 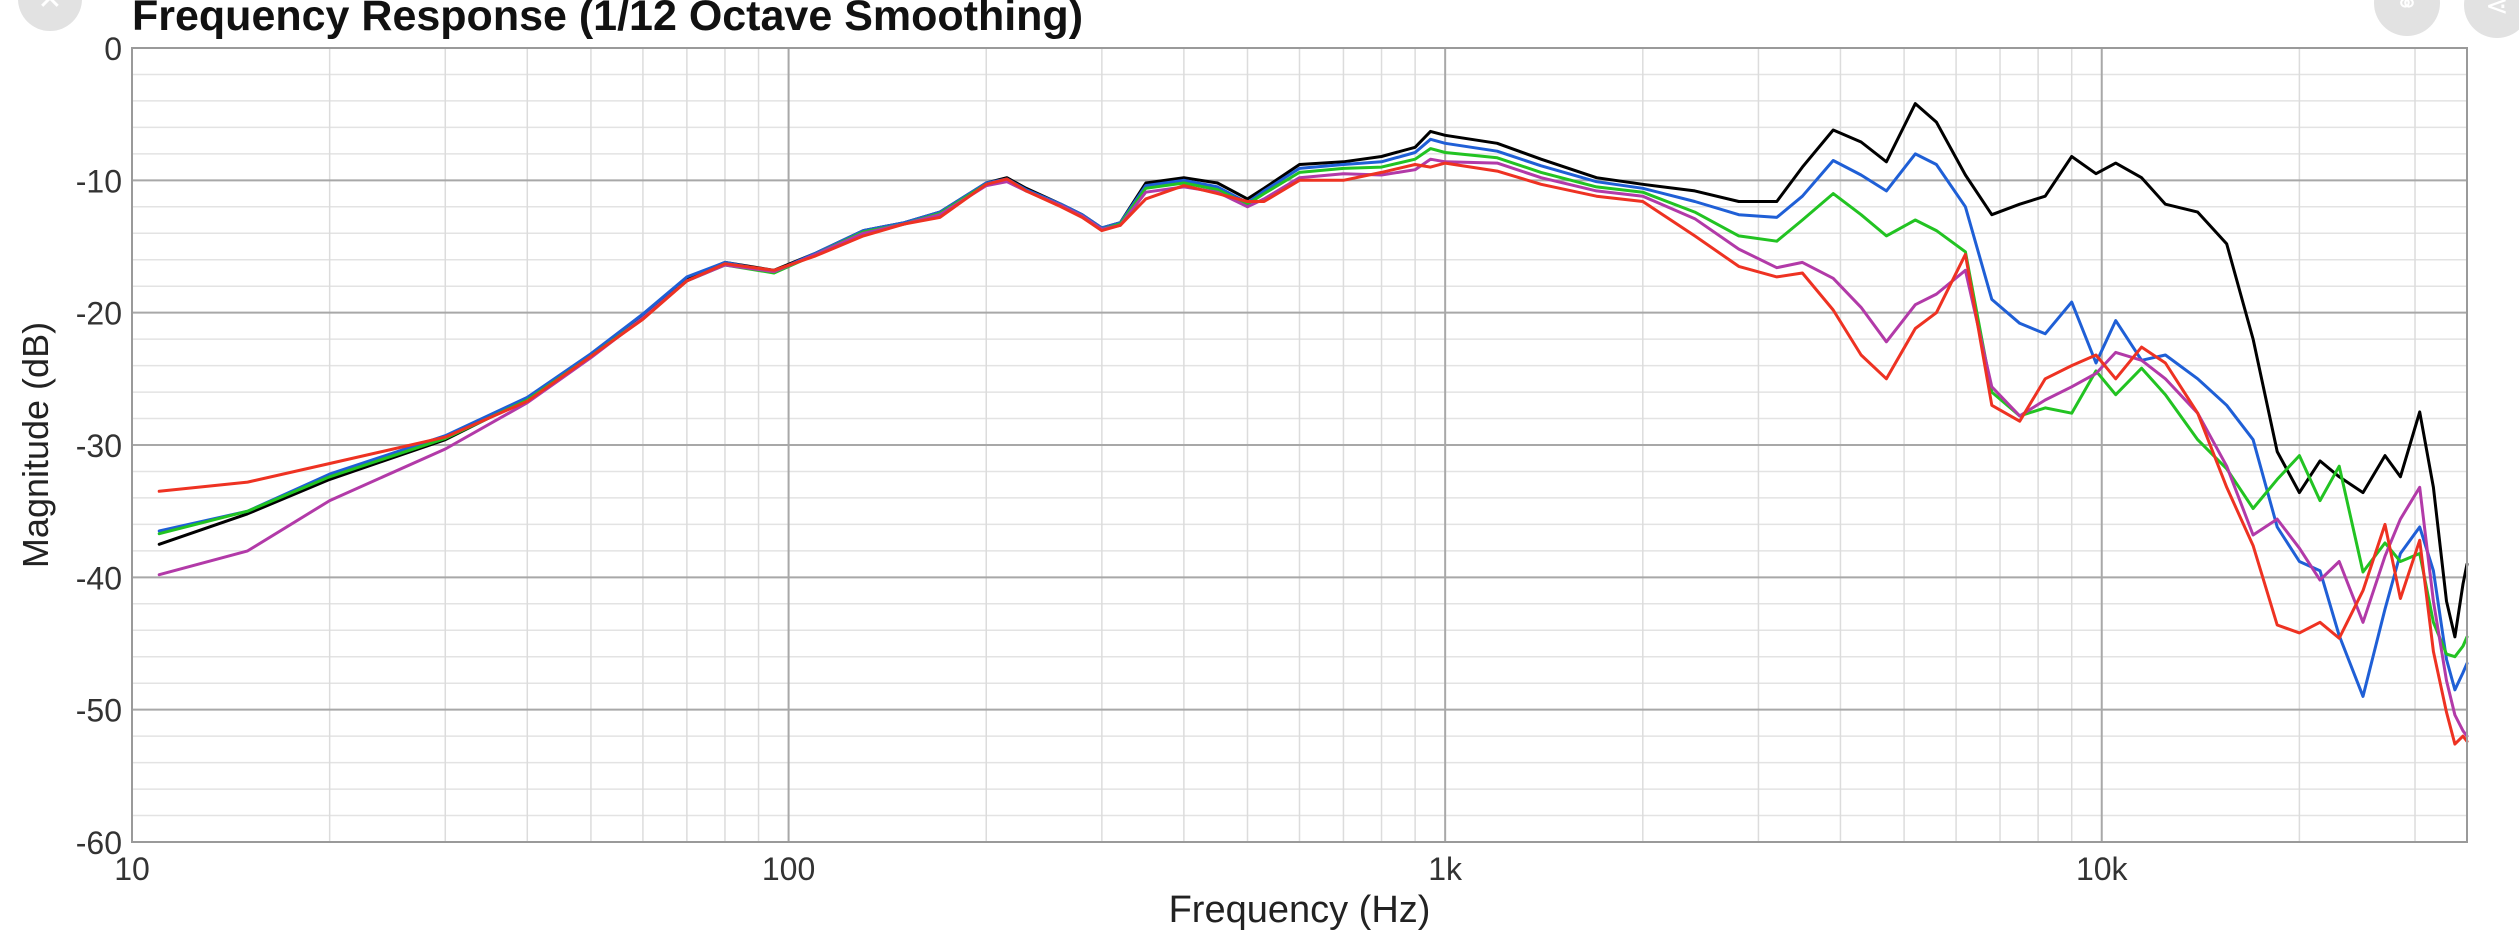 I want to click on visual-search-icon: ⚭, so click(x=2407, y=10).